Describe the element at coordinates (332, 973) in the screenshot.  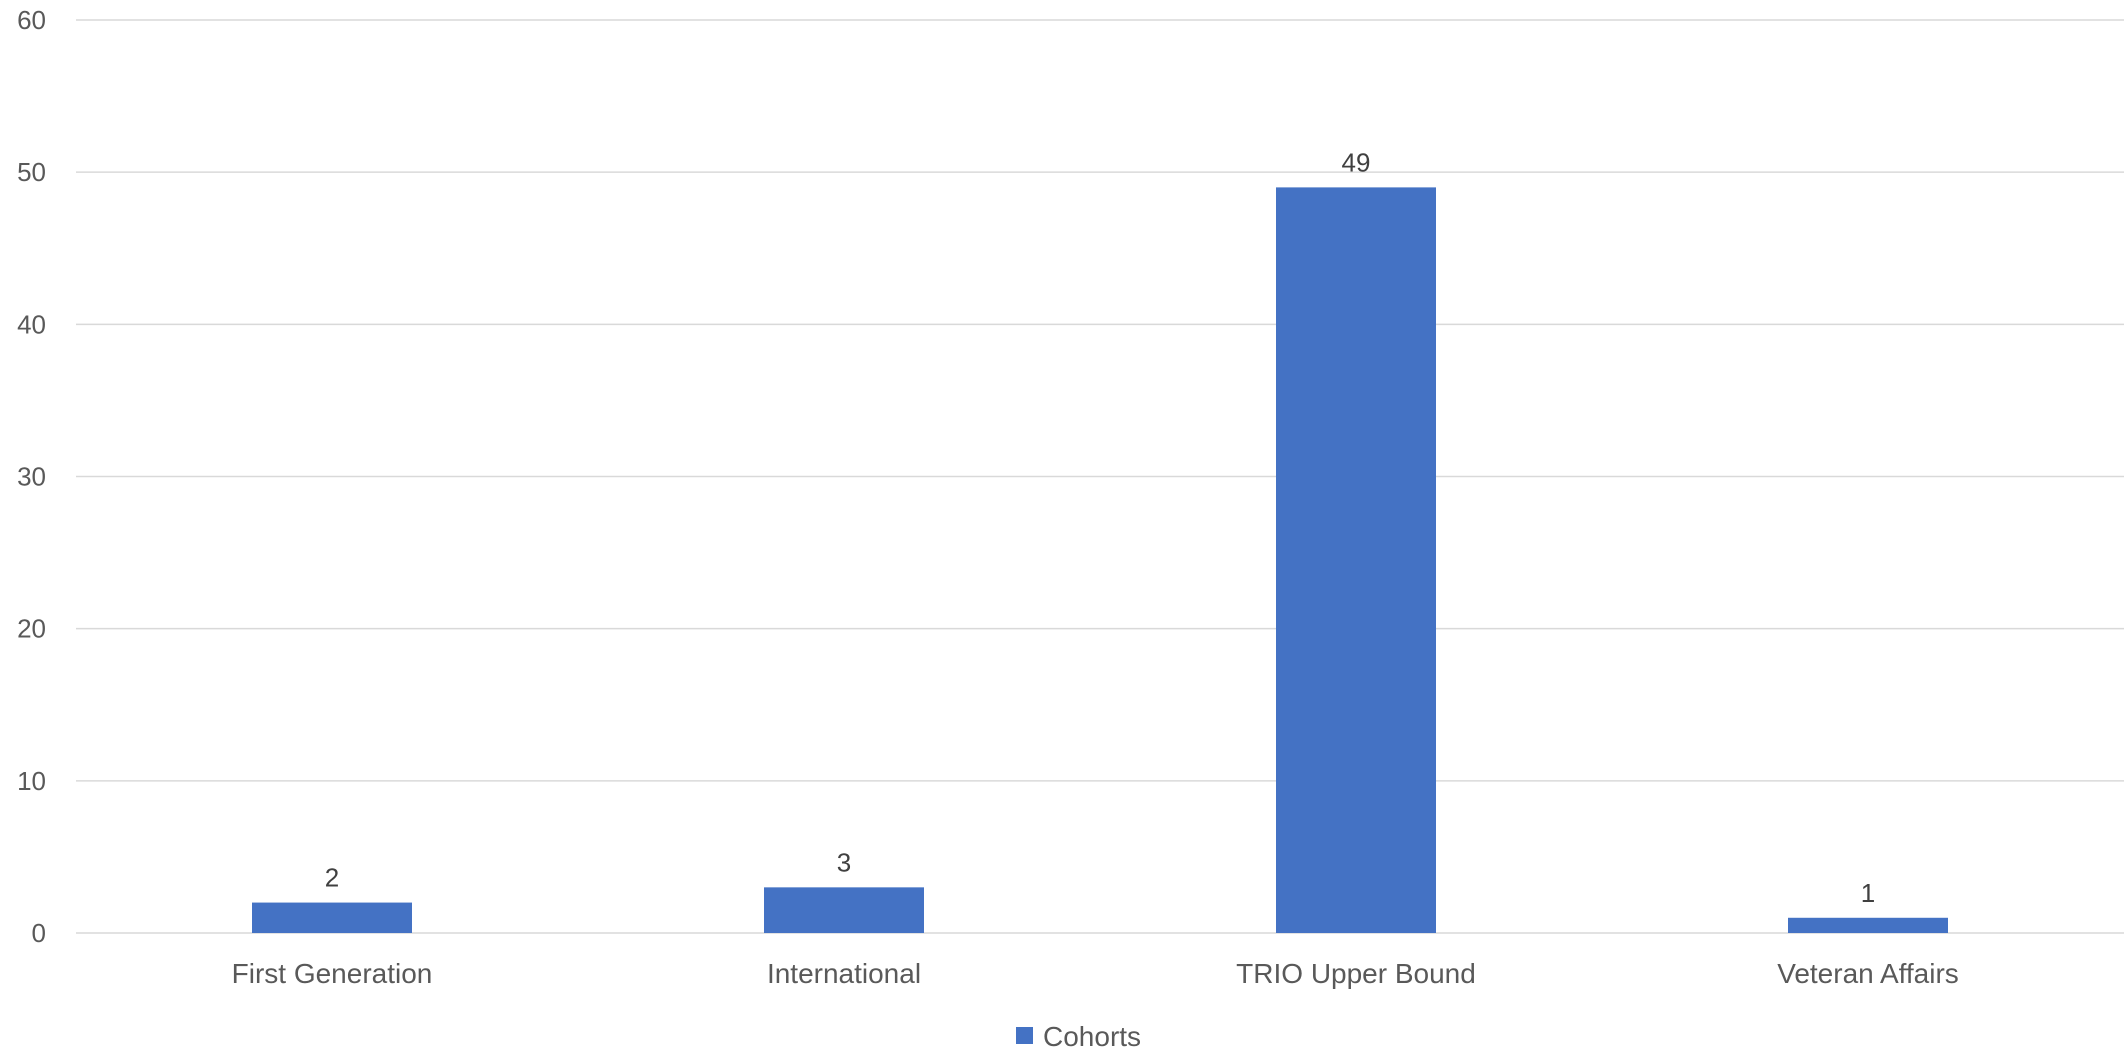
I see `x-tick-label: First Generation` at that location.